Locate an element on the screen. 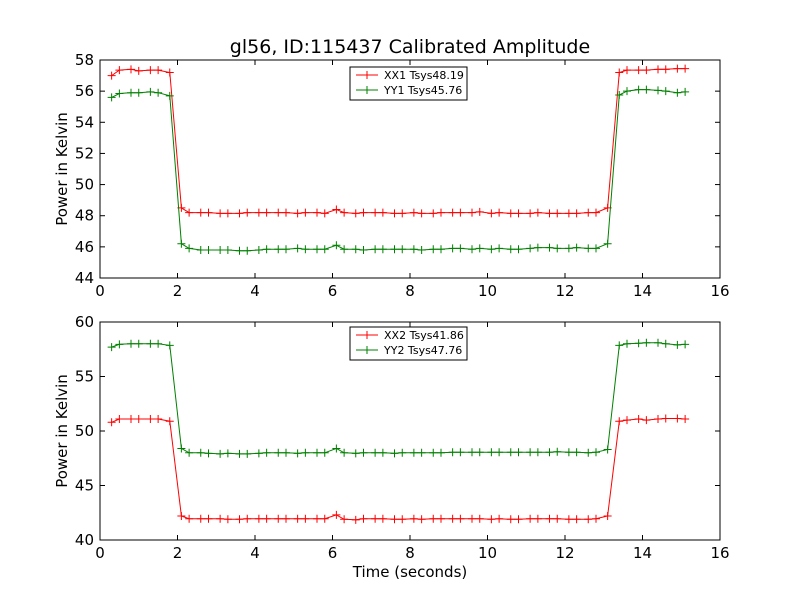  y-tick-label: 52 is located at coordinates (84, 153).